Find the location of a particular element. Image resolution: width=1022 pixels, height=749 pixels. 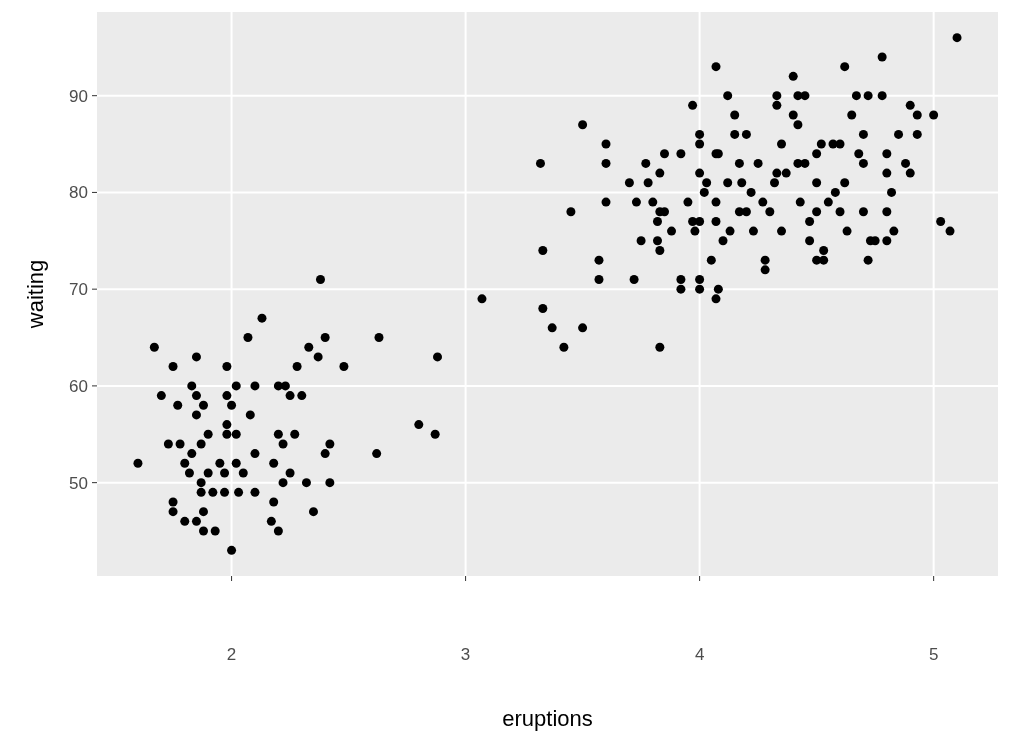

x-tick-label: 5 is located at coordinates (933, 654).